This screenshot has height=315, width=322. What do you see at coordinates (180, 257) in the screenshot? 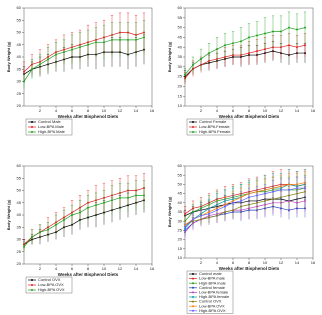
I see `y-tick-label: 10` at bounding box center [180, 257].